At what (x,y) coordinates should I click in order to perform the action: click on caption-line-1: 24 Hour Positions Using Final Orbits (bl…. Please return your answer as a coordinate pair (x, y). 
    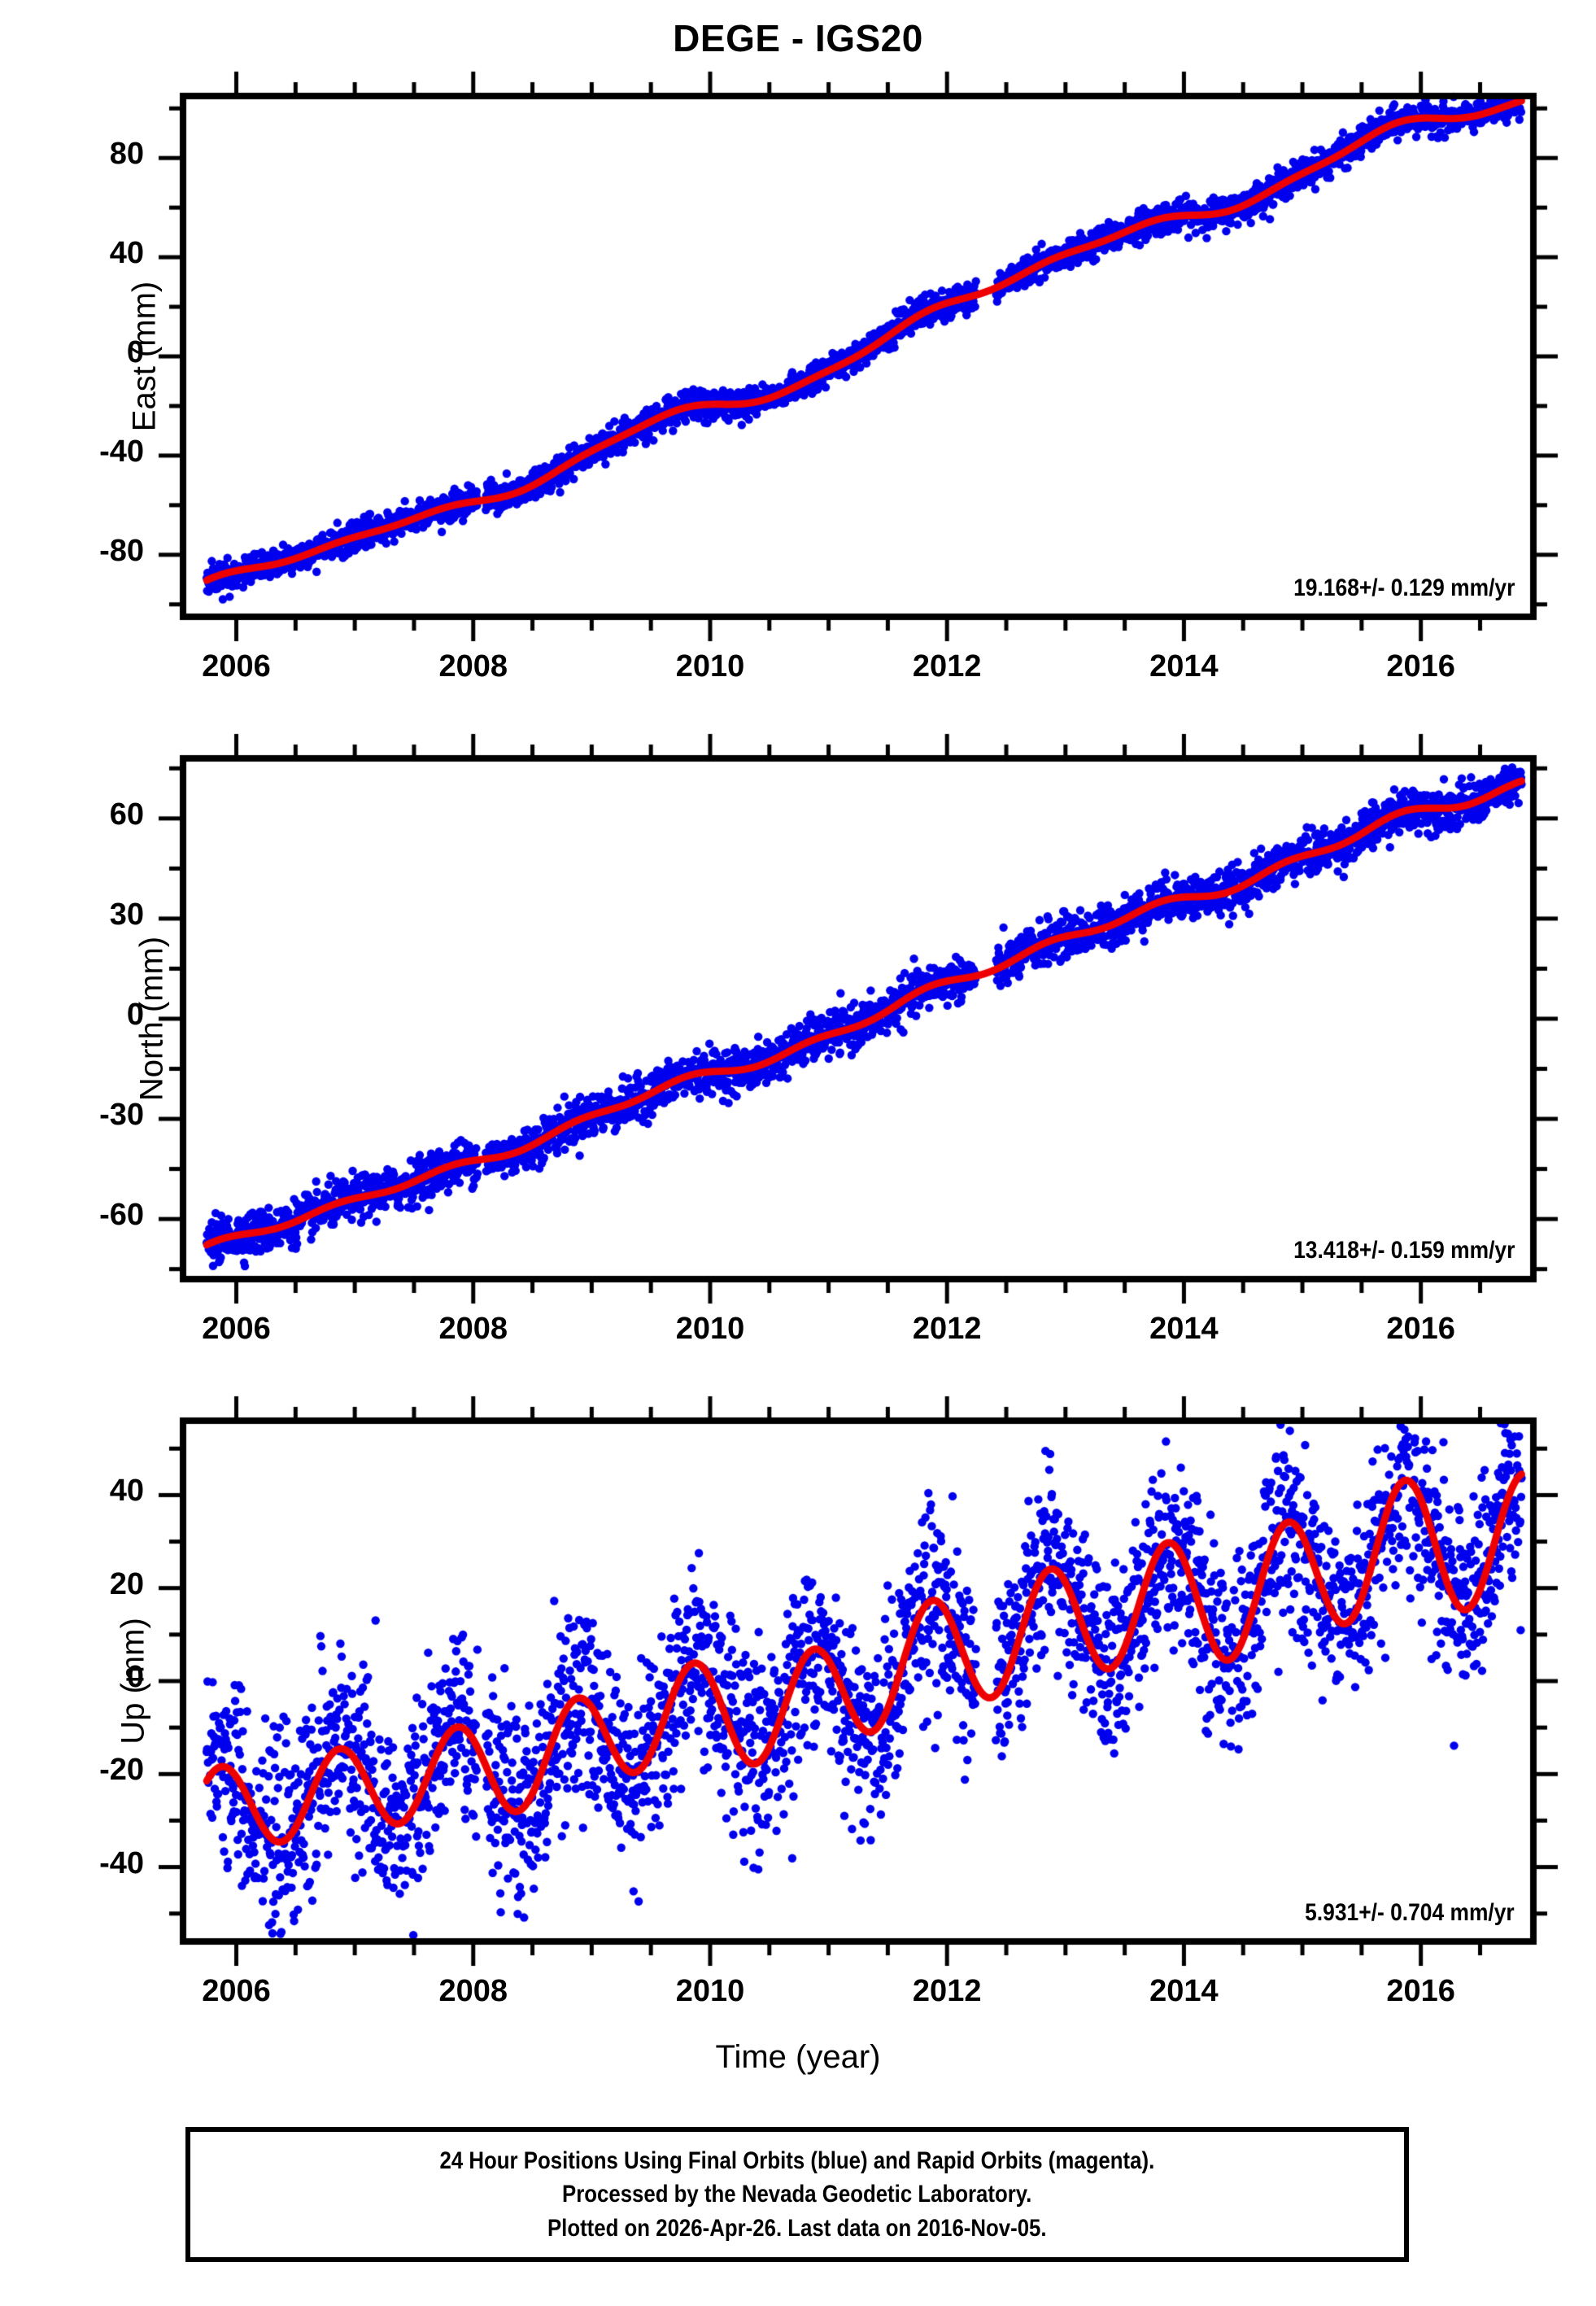
    Looking at the image, I should click on (797, 2160).